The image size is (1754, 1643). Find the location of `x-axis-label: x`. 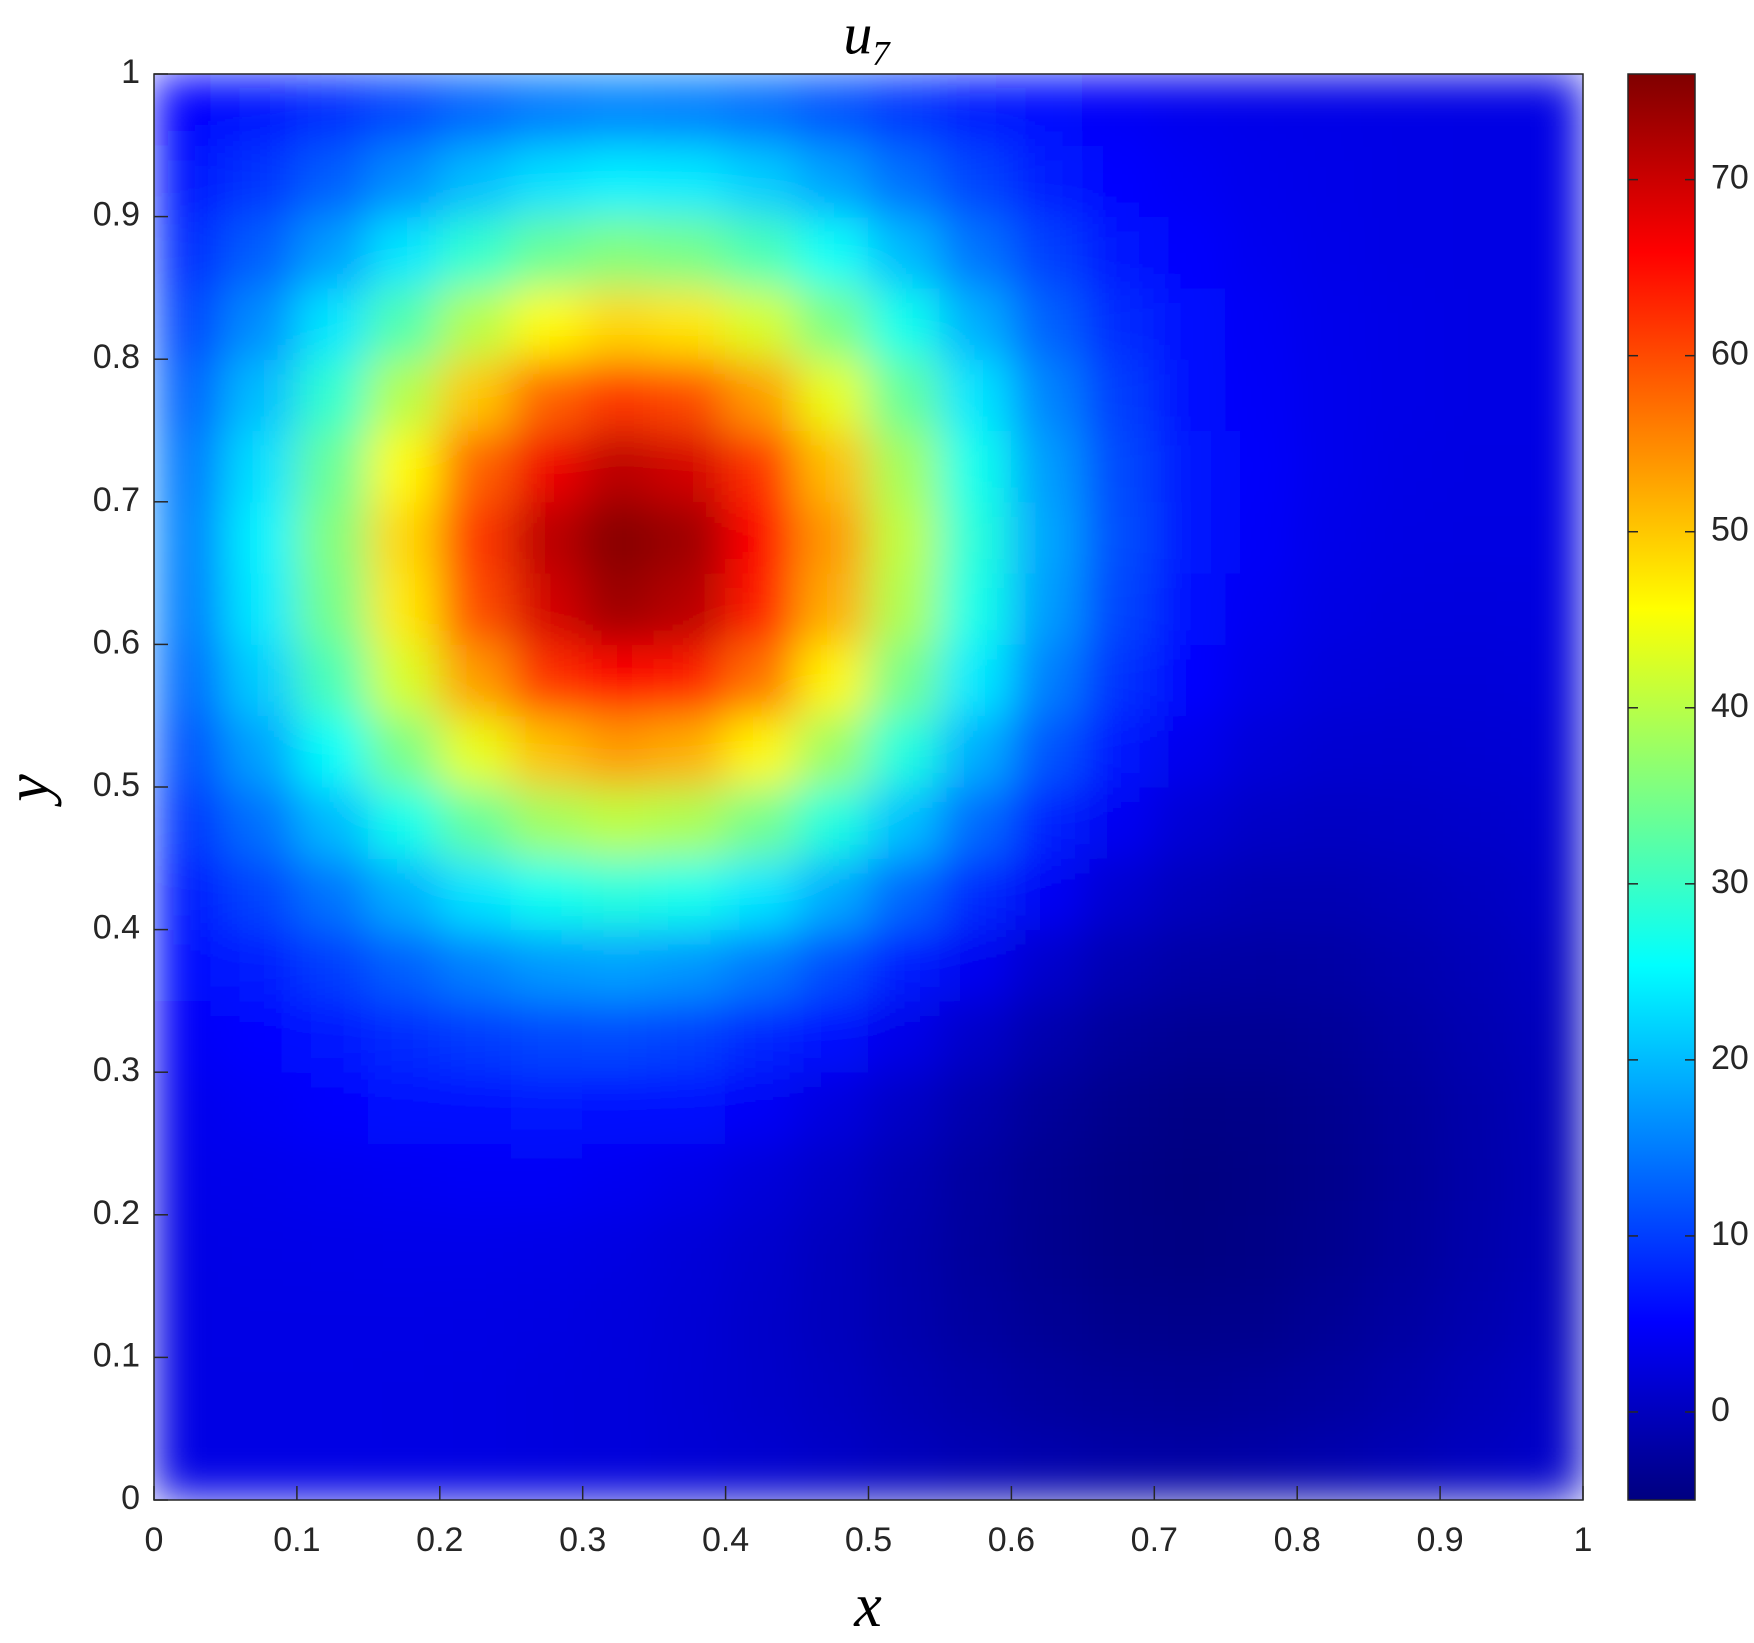

x-axis-label: x is located at coordinates (867, 1606).